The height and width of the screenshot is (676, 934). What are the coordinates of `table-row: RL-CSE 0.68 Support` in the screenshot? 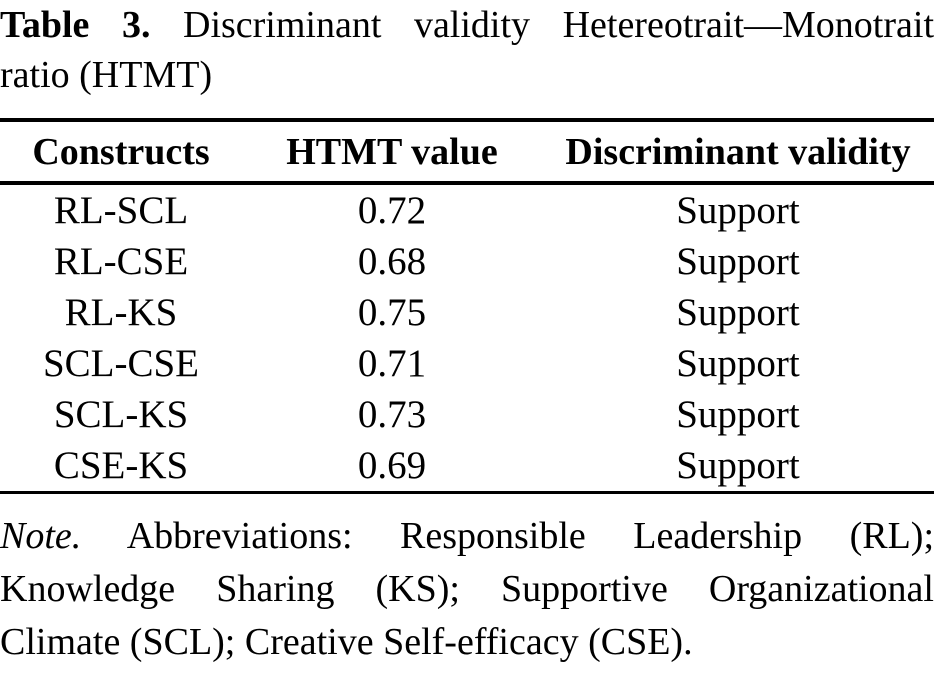 It's located at (467, 261).